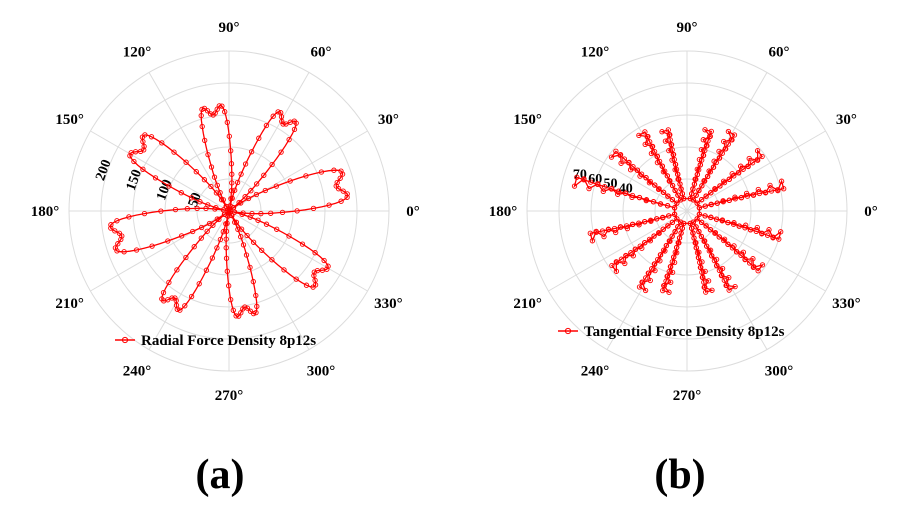 This screenshot has height=522, width=900. What do you see at coordinates (45, 212) in the screenshot?
I see `angle-tick-label: 180°` at bounding box center [45, 212].